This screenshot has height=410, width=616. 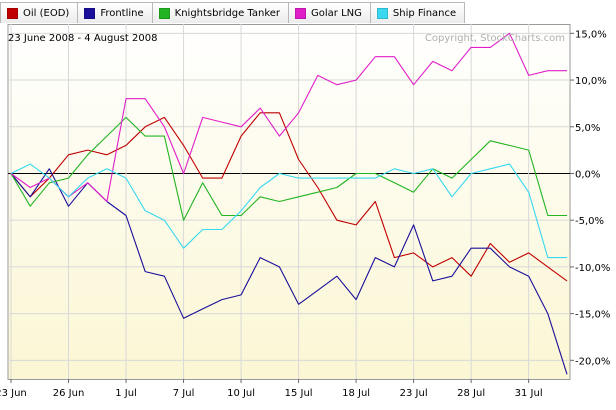 What do you see at coordinates (46, 13) in the screenshot?
I see `legend-label-oil: Oil (EOD)` at bounding box center [46, 13].